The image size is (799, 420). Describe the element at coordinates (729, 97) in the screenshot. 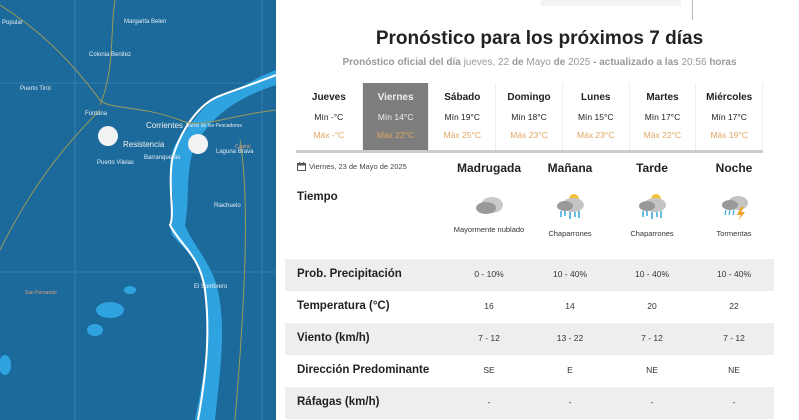

I see `day-name: Miércoles` at that location.